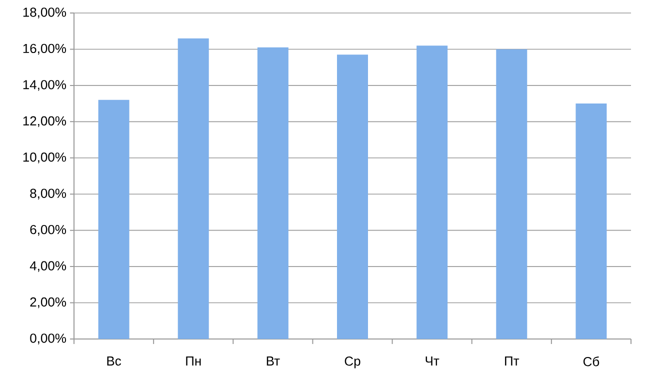 The height and width of the screenshot is (386, 650). What do you see at coordinates (352, 362) in the screenshot?
I see `x-tick-label: Ср` at bounding box center [352, 362].